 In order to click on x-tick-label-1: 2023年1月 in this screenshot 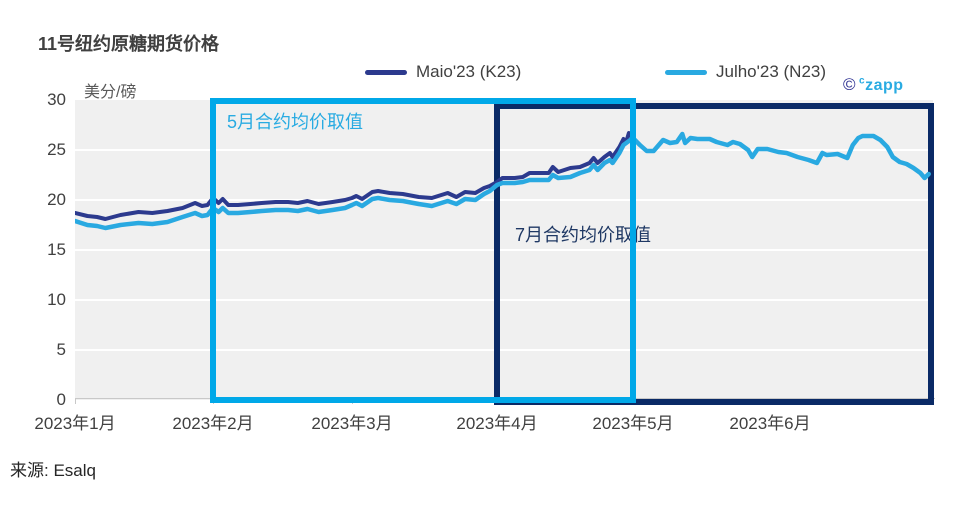, I will do `click(75, 423)`.